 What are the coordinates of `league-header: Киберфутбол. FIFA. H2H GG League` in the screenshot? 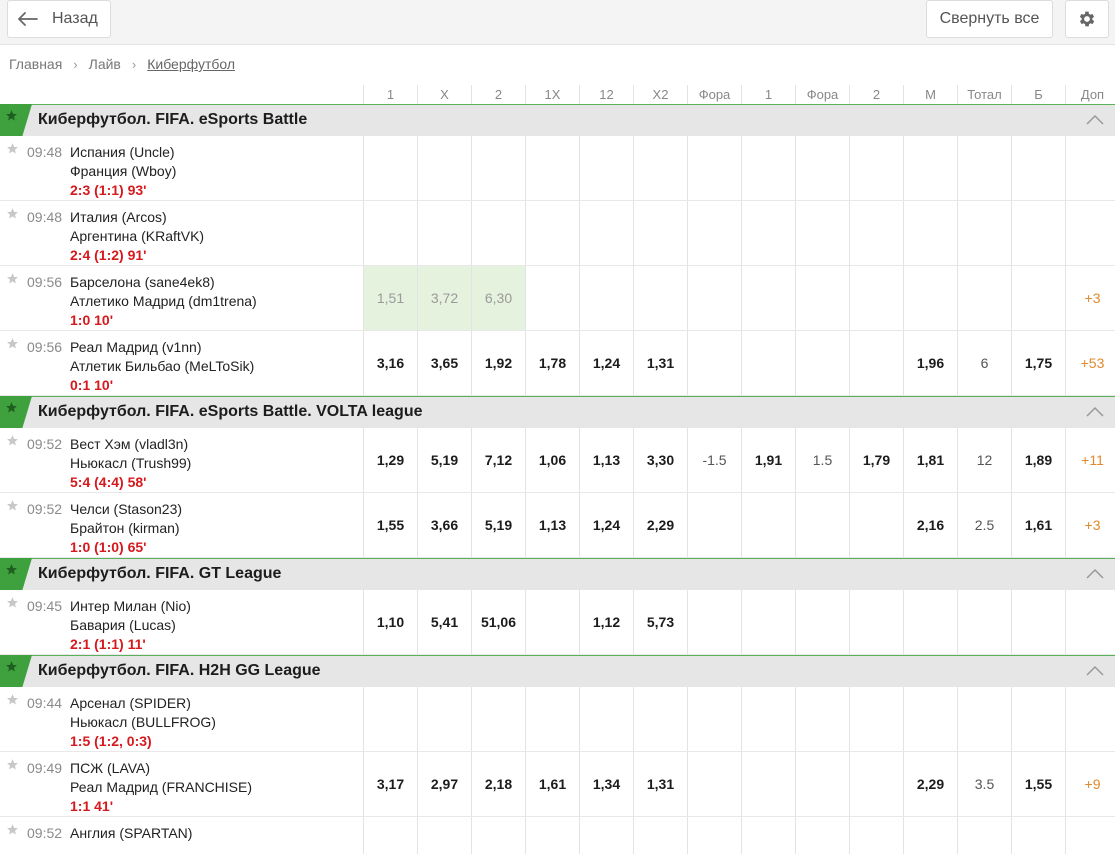 It's located at (557, 671).